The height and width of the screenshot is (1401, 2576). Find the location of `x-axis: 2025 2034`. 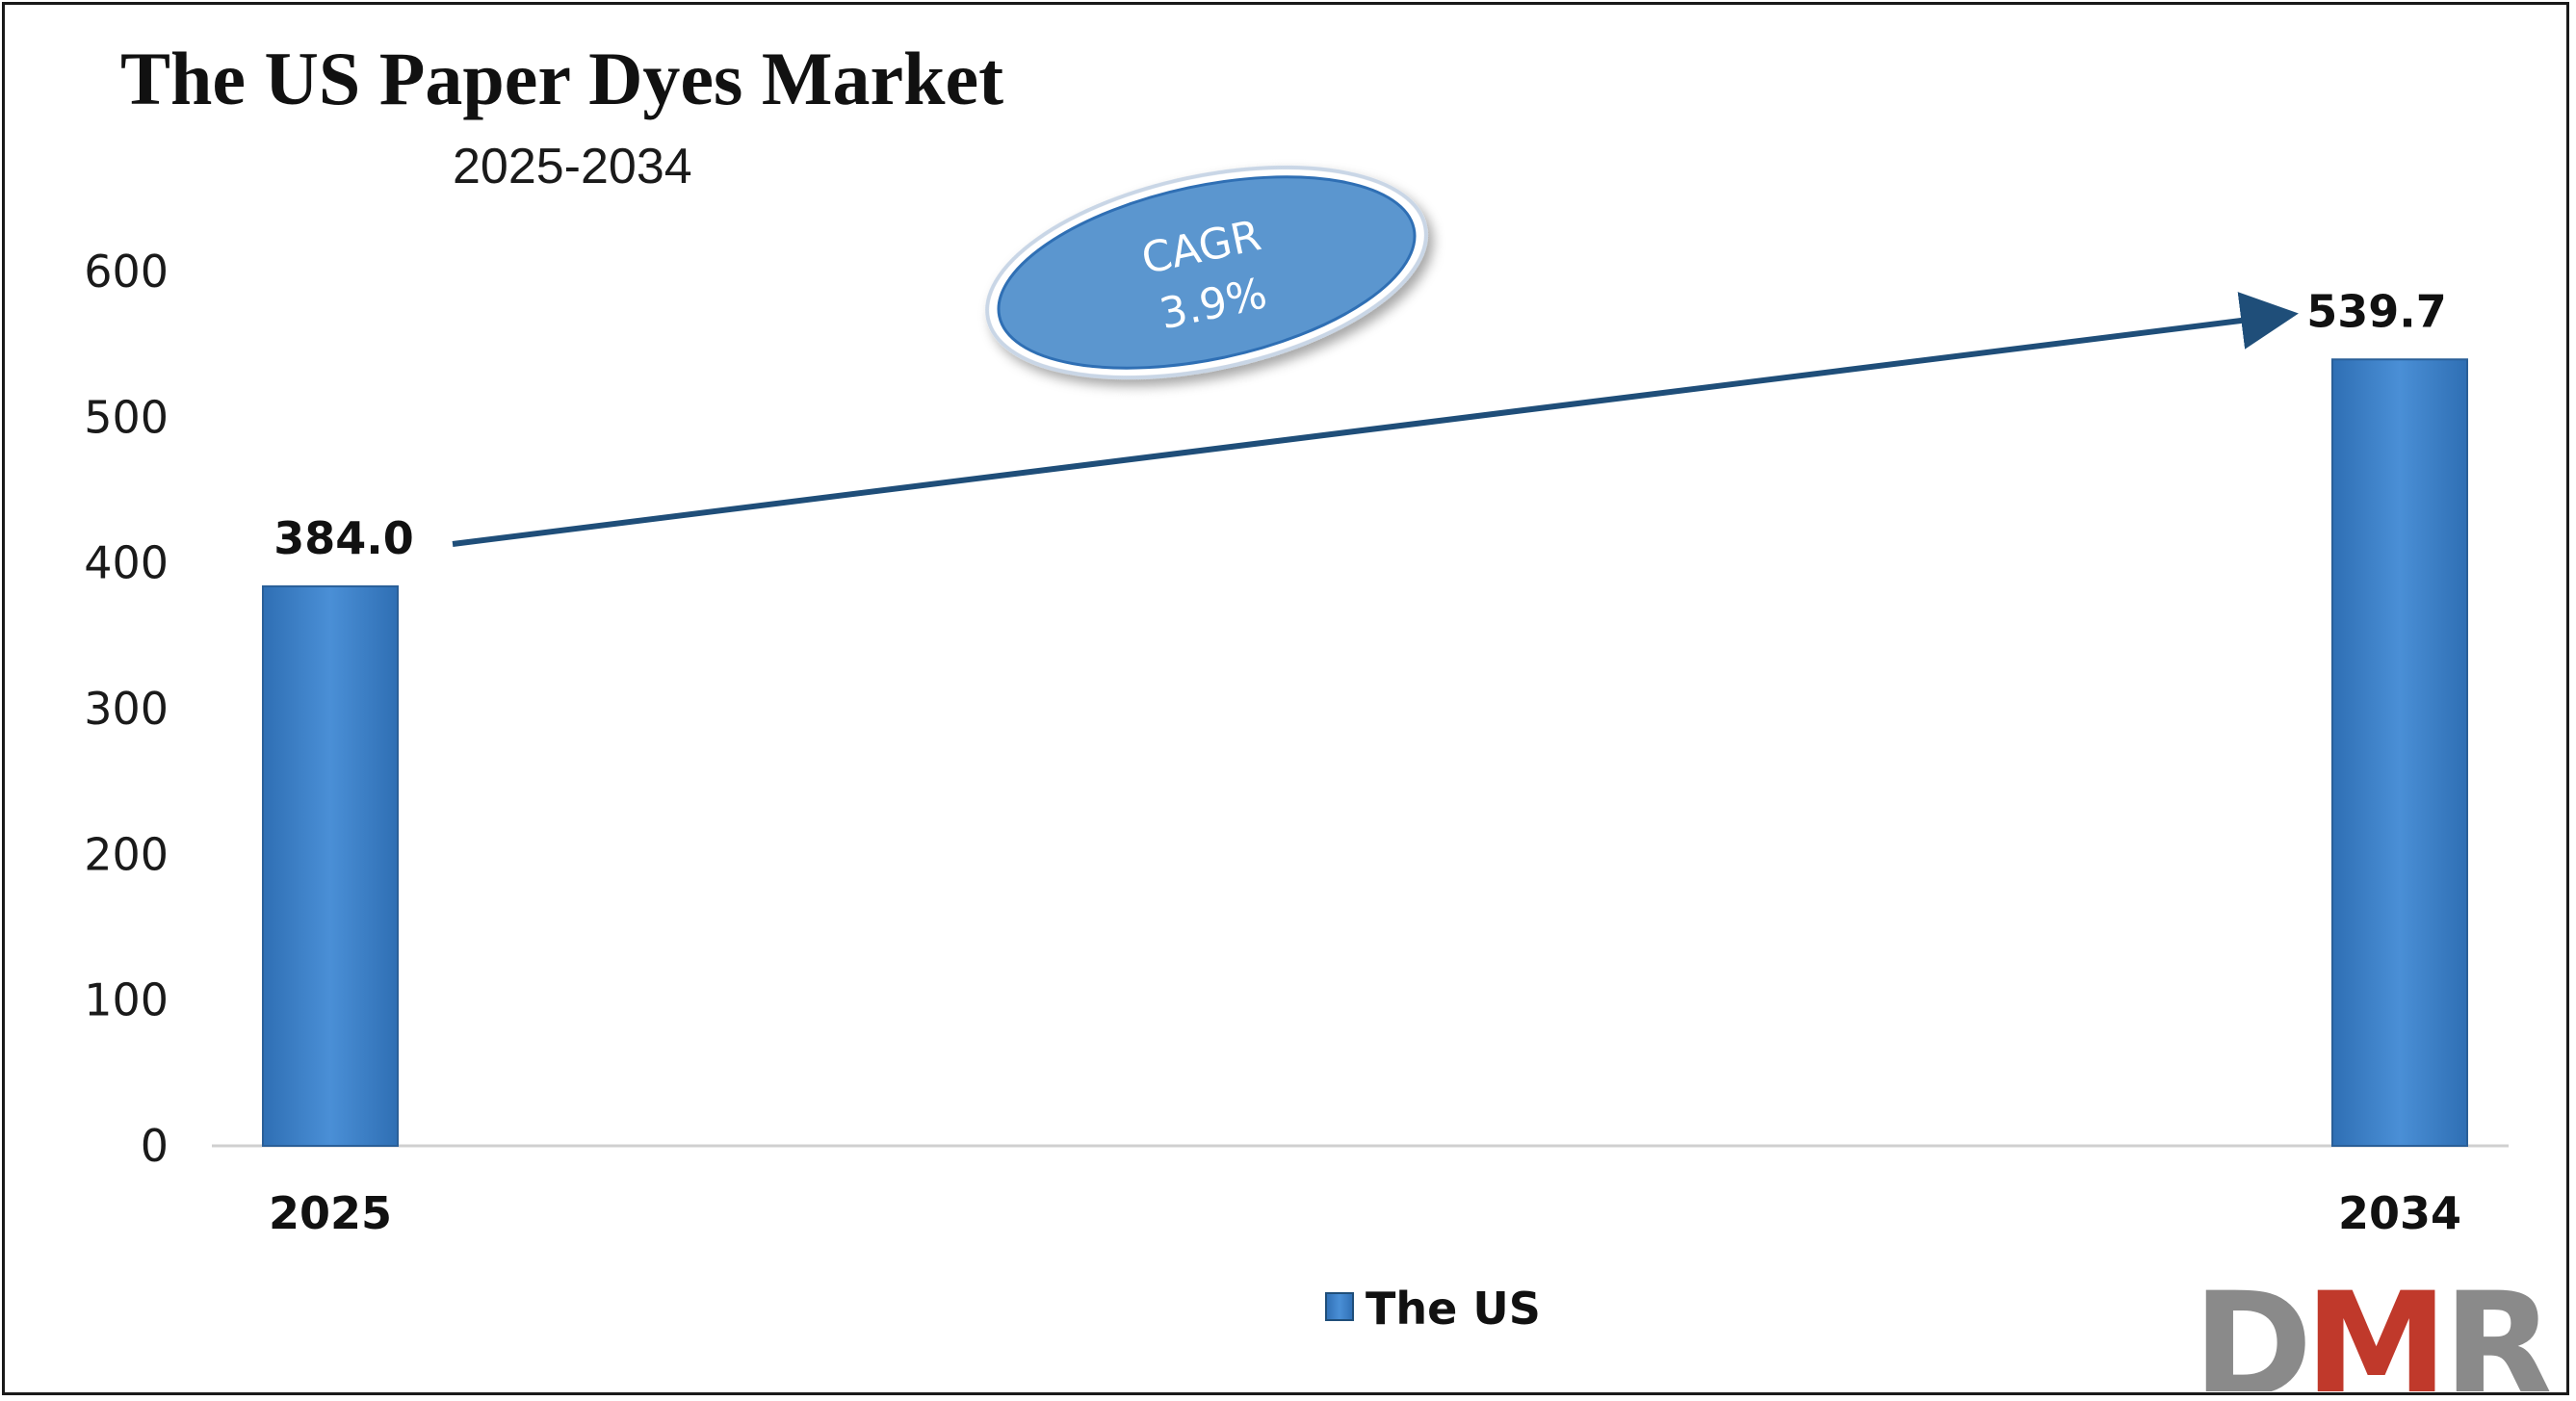

x-axis: 2025 2034 is located at coordinates (1365, 1213).